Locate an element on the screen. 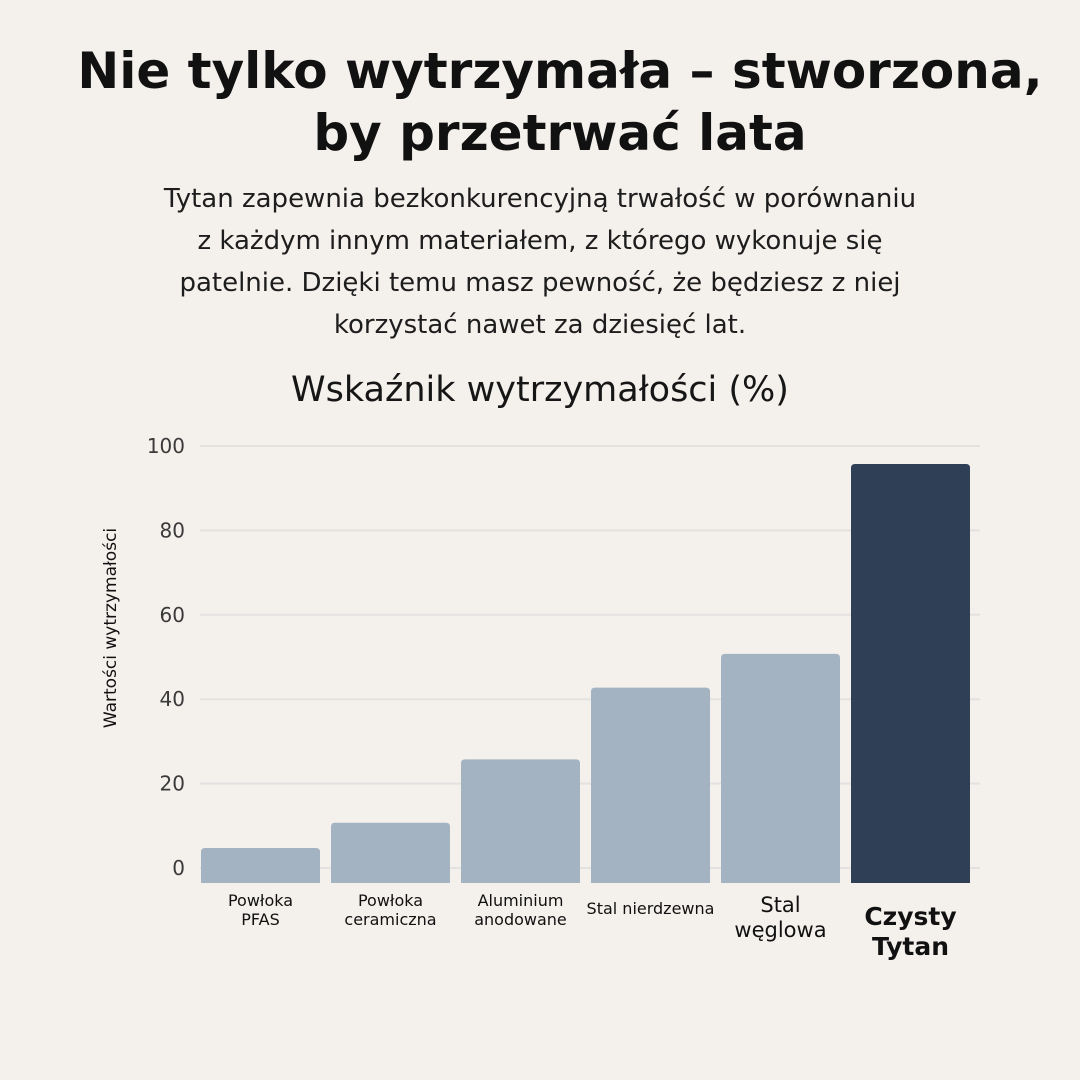  x-tick-label: węglowa is located at coordinates (780, 930).